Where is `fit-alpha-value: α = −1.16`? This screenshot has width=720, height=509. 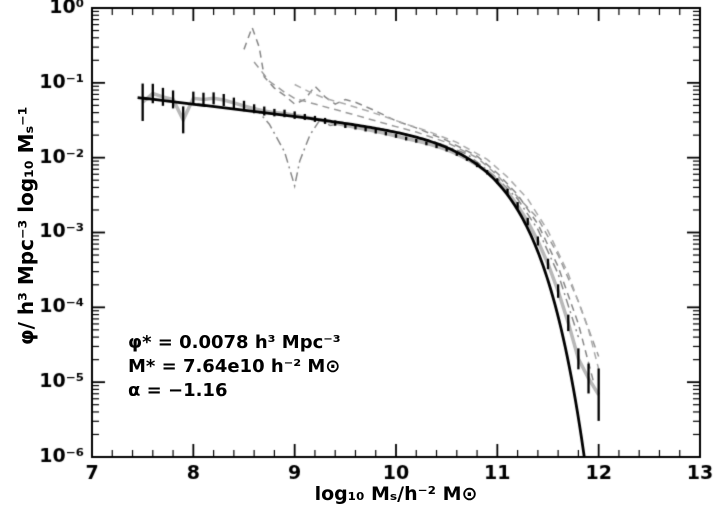 fit-alpha-value: α = −1.16 is located at coordinates (178, 390).